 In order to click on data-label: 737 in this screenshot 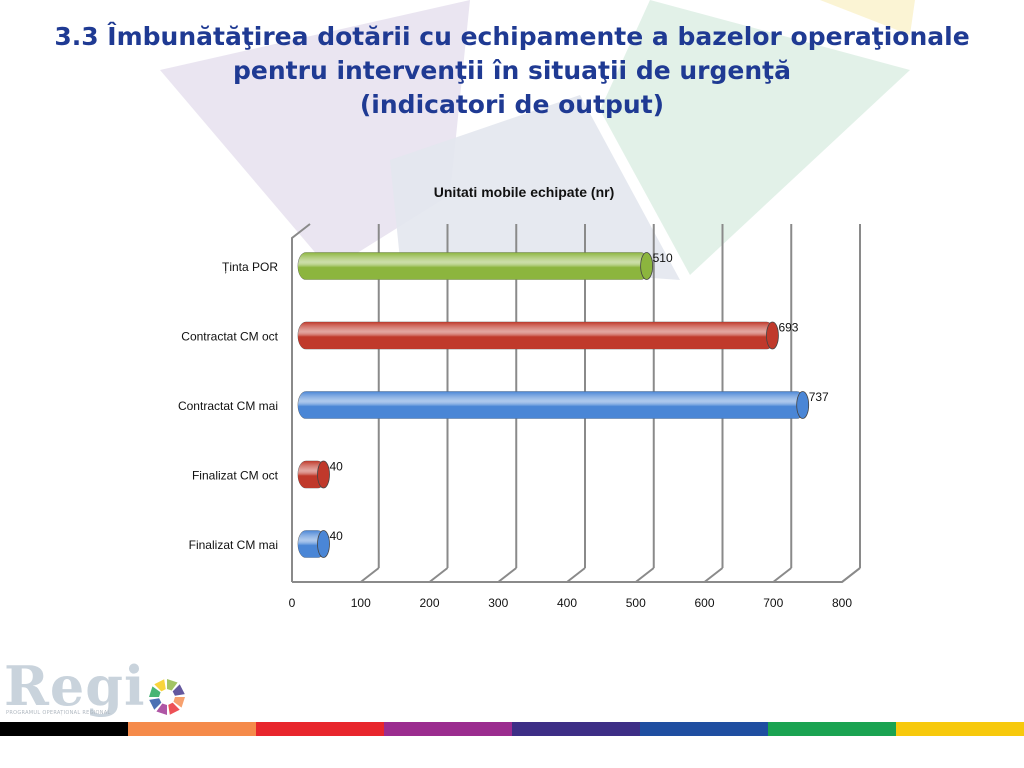, I will do `click(819, 397)`.